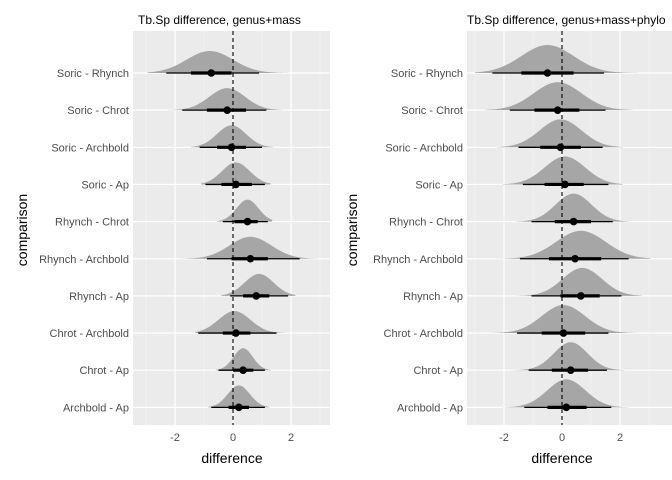 This screenshot has width=672, height=480. What do you see at coordinates (568, 356) in the screenshot?
I see `right-density-chrot-ap` at bounding box center [568, 356].